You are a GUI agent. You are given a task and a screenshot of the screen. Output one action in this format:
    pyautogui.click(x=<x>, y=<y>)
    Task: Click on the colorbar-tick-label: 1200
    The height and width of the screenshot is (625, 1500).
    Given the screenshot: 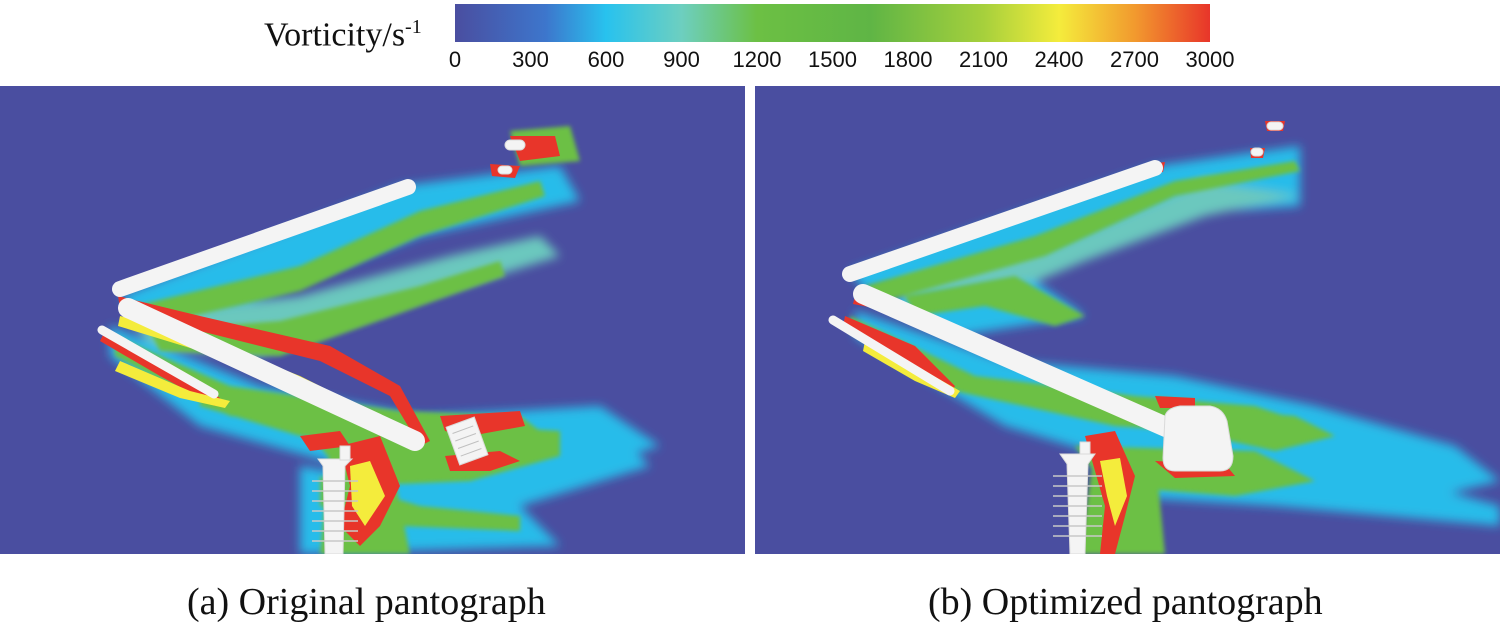 What is the action you would take?
    pyautogui.click(x=757, y=59)
    